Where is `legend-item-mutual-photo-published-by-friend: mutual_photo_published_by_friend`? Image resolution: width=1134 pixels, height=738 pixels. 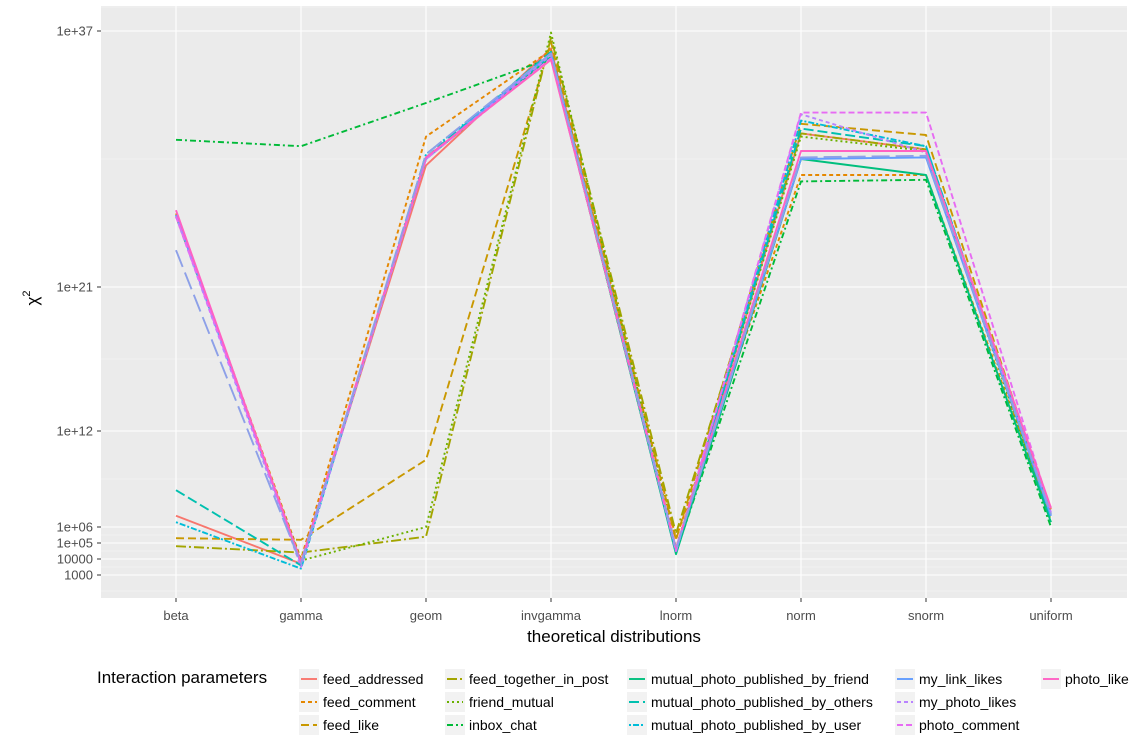
legend-item-mutual-photo-published-by-friend: mutual_photo_published_by_friend is located at coordinates (748, 679).